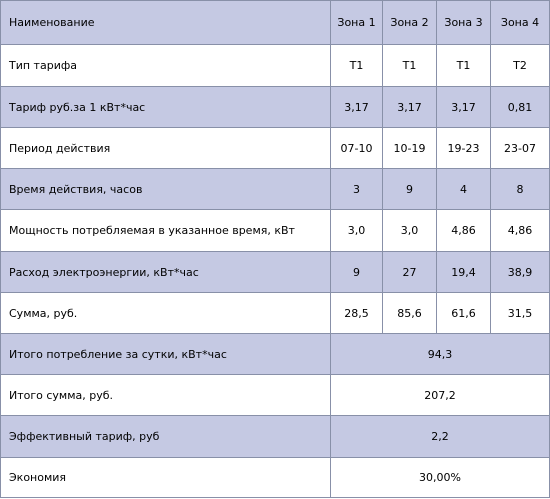 The height and width of the screenshot is (499, 550). I want to click on table-row: Тип тарифа Т1 Т1 Т1 Т2, so click(275, 66).